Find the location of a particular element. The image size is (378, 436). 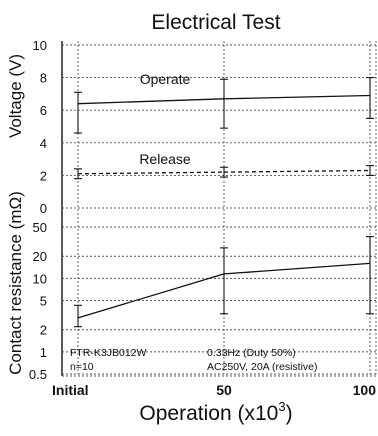

x-tick-label-1: 50 is located at coordinates (224, 390).